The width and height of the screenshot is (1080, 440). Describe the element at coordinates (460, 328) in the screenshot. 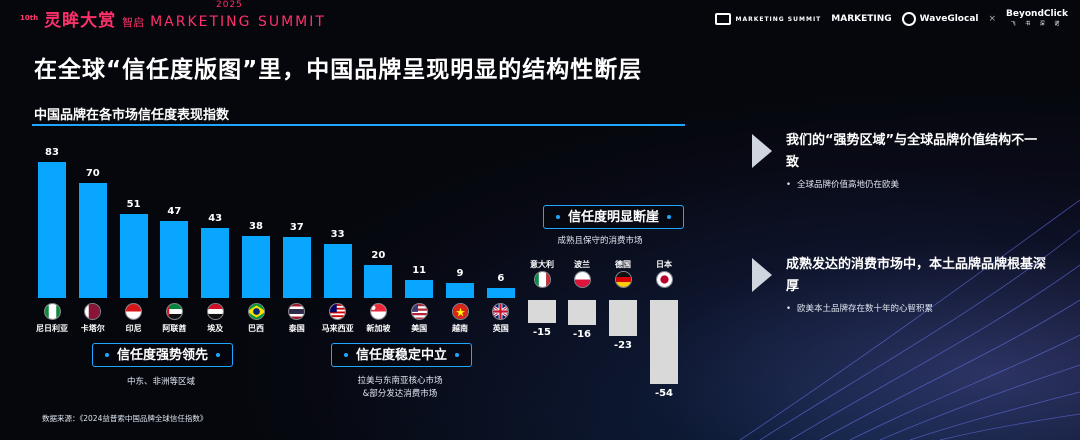

I see `category-label: 越南` at that location.